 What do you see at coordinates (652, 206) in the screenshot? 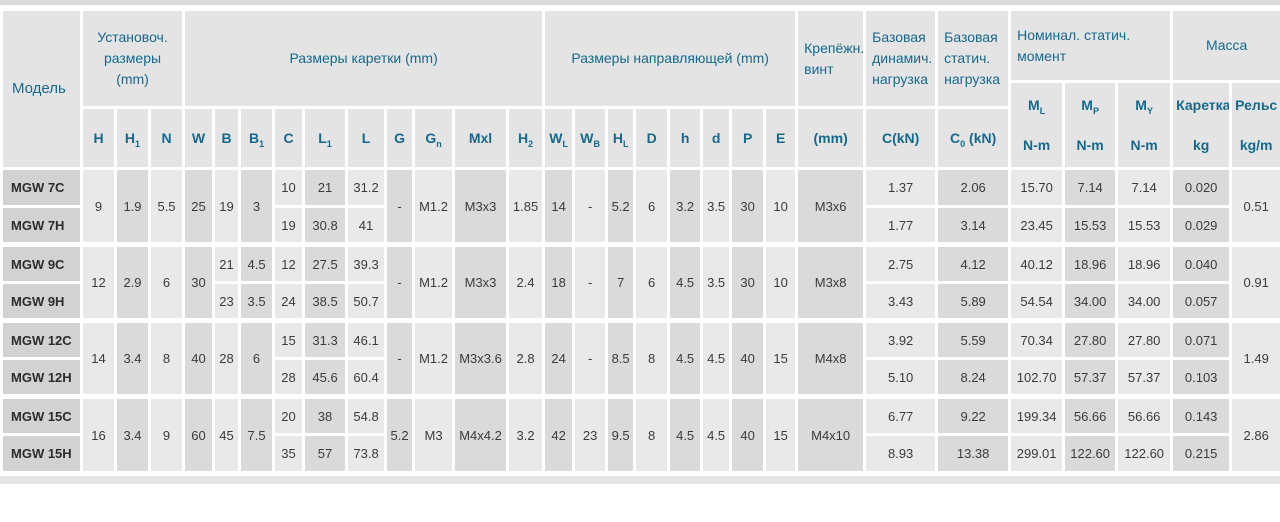
I see `cell-D: 6` at bounding box center [652, 206].